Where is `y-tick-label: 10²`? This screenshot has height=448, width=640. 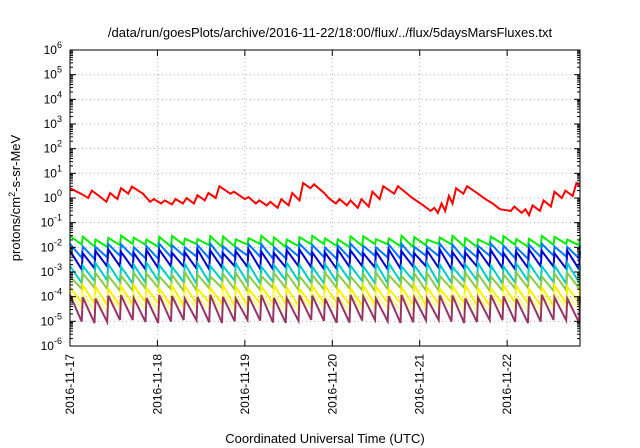
y-tick-label: 10² is located at coordinates (53, 147).